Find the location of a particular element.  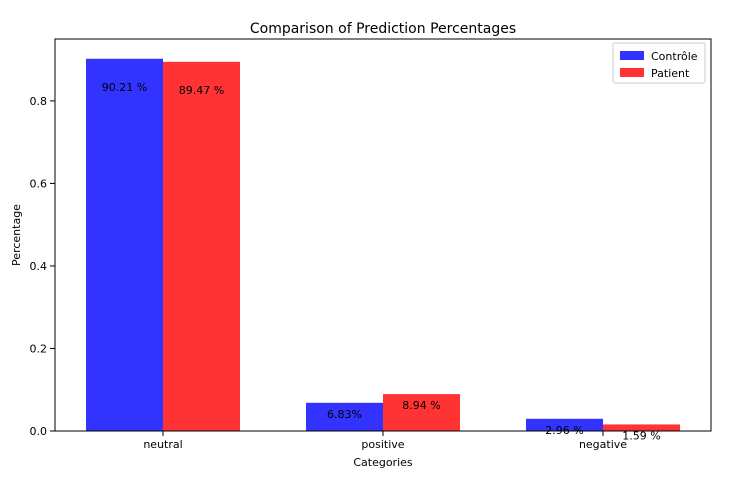

bar-value-label: 1.59 % is located at coordinates (641, 435).